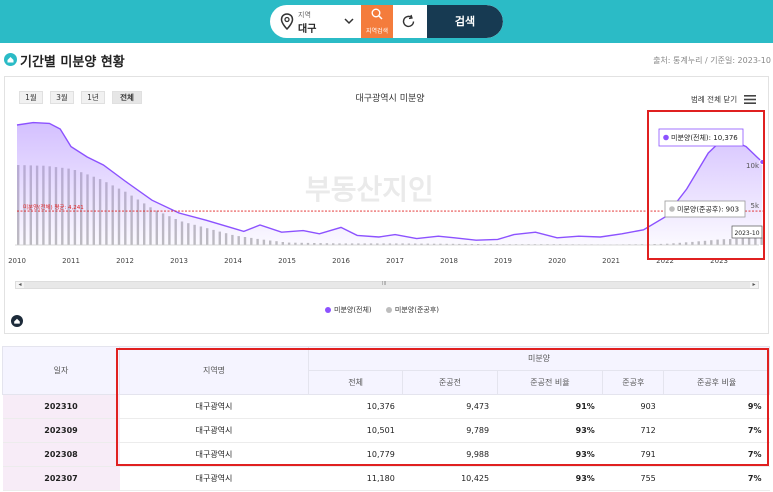 This screenshot has width=773, height=492. I want to click on tooltip-total-dot, so click(666, 137).